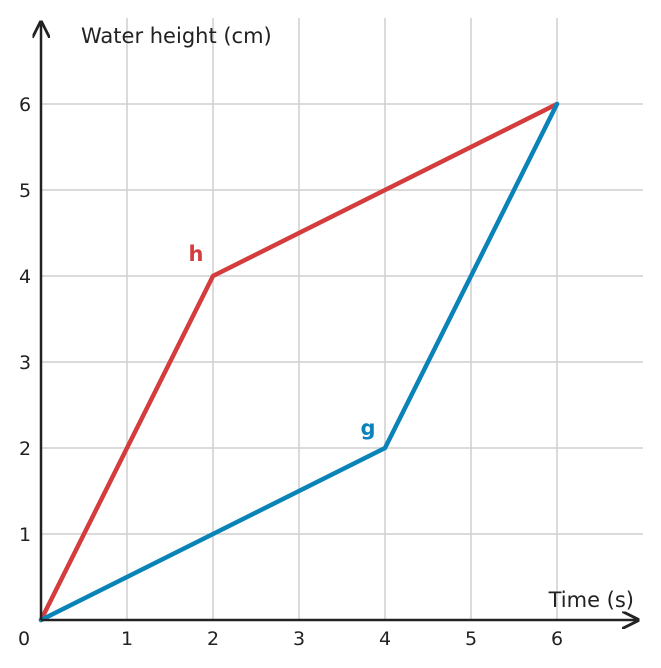 The image size is (661, 668). Describe the element at coordinates (25, 363) in the screenshot. I see `y-tick-label-3: 3` at that location.